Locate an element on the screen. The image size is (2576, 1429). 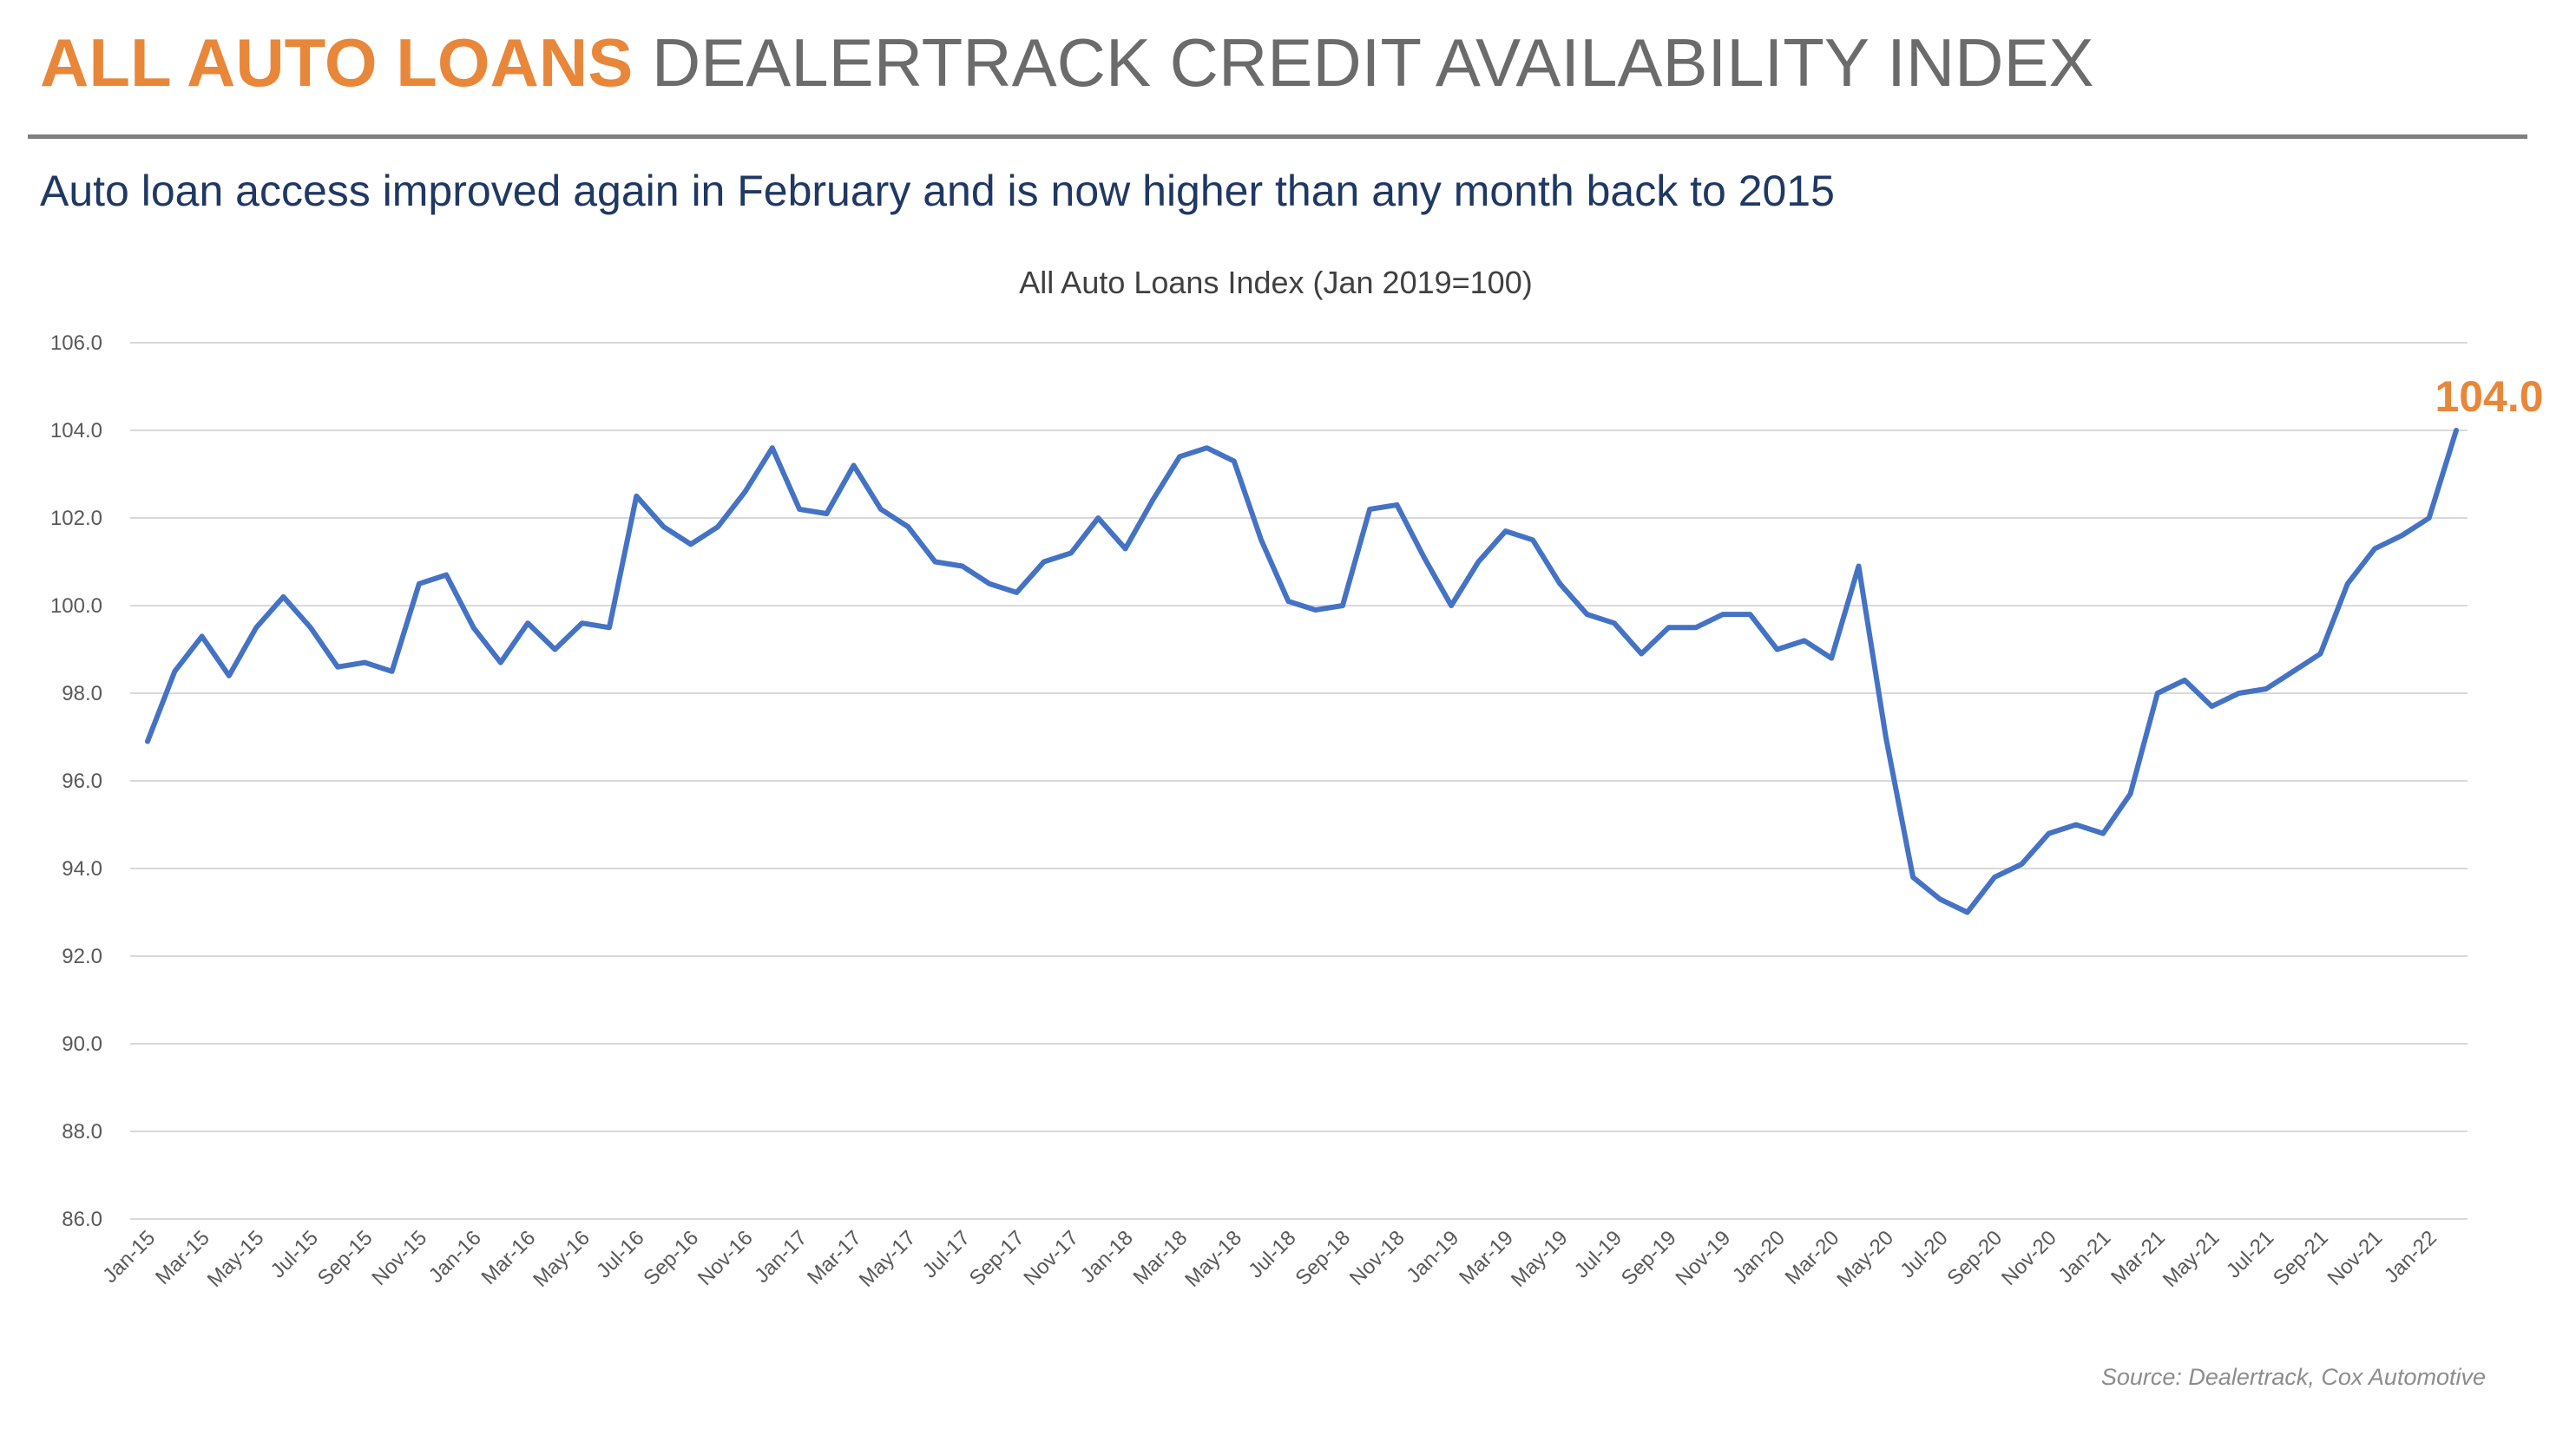
title-main: DEALERTRACK CREDIT AVAILABILITY INDEX is located at coordinates (1373, 63).